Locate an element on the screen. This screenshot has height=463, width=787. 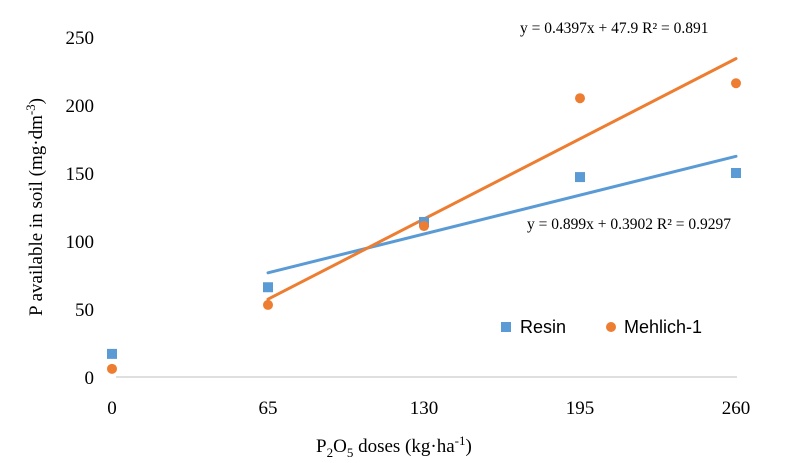
x-tick-label: 130 is located at coordinates (424, 408).